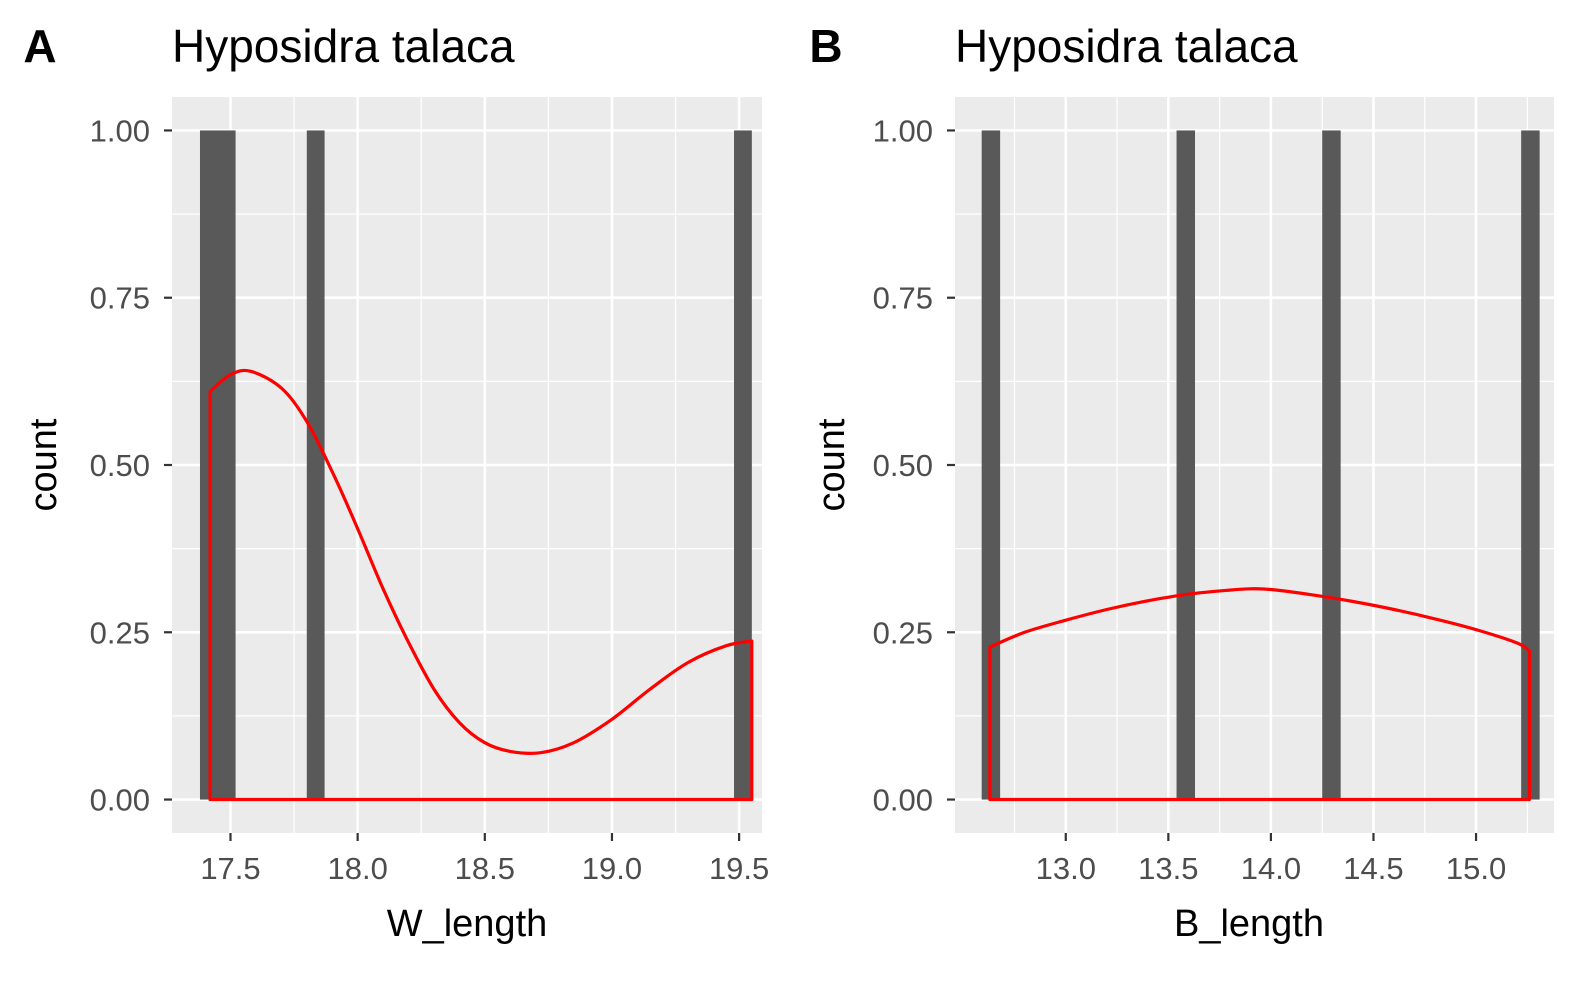 The width and height of the screenshot is (1593, 984). What do you see at coordinates (357, 868) in the screenshot?
I see `x-tick-label: 18.0` at bounding box center [357, 868].